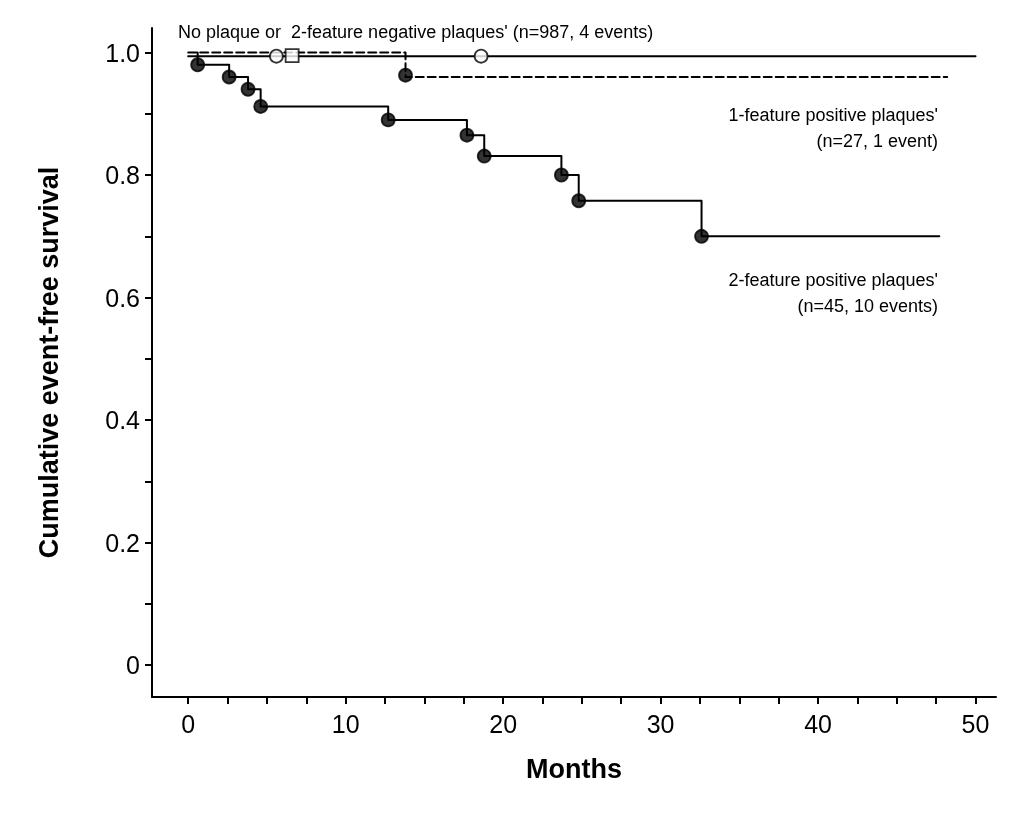 This screenshot has width=1030, height=831. I want to click on x-tick-label: 10, so click(345, 723).